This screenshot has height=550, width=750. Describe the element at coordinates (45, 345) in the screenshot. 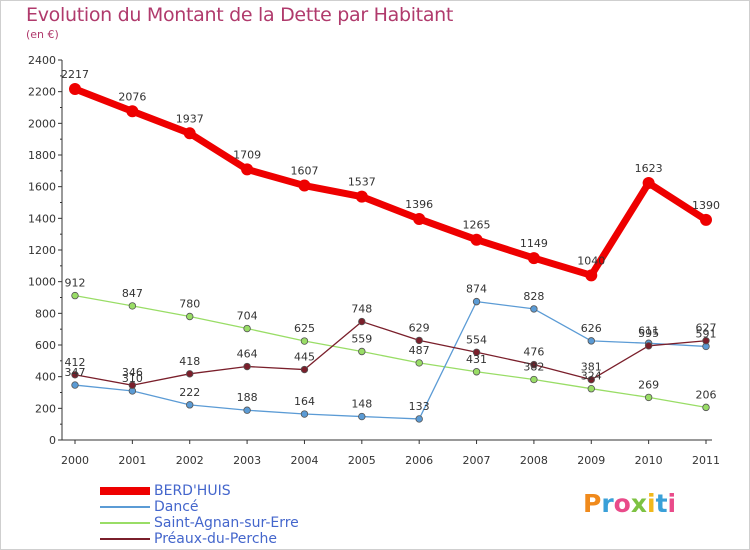

I see `y-tick-label: 600` at that location.